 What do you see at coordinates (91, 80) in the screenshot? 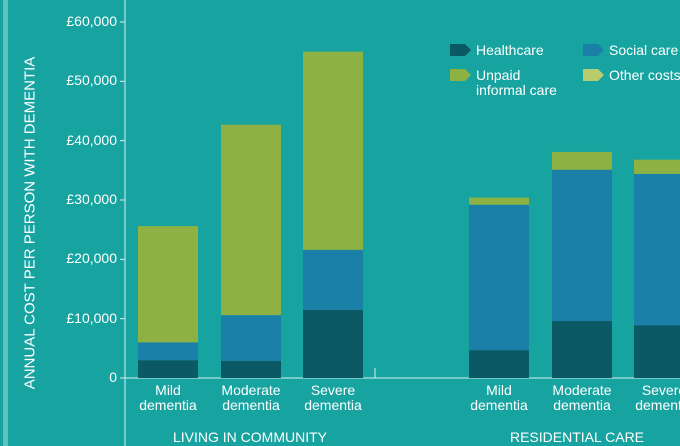
I see `y-tick-label: £50,000` at bounding box center [91, 80].